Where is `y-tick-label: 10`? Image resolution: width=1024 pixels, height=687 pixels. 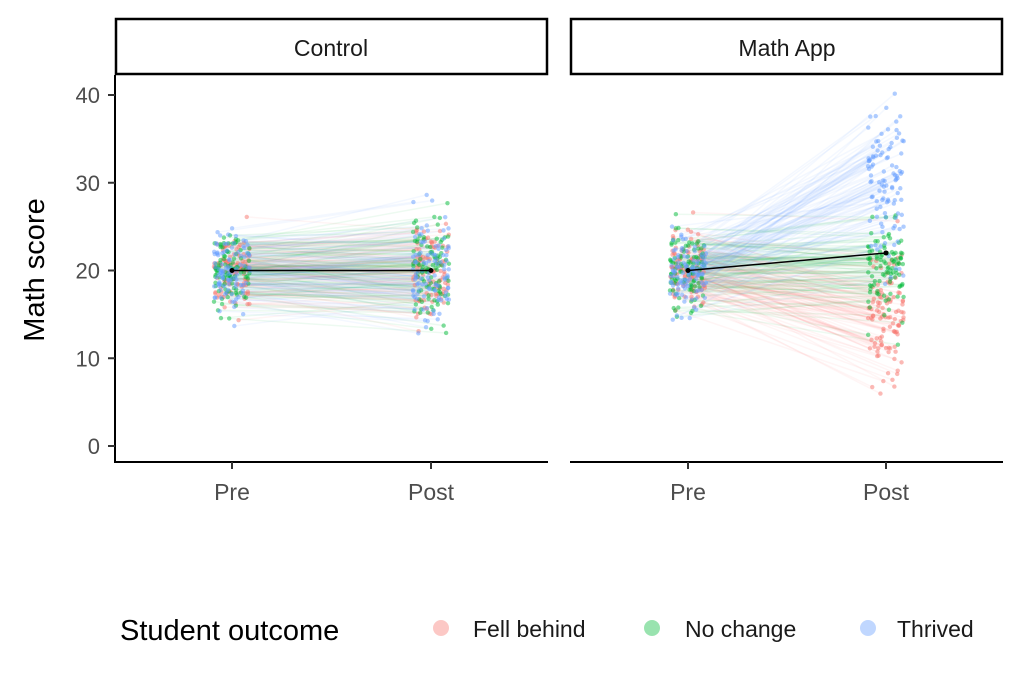
y-tick-label: 10 is located at coordinates (88, 358).